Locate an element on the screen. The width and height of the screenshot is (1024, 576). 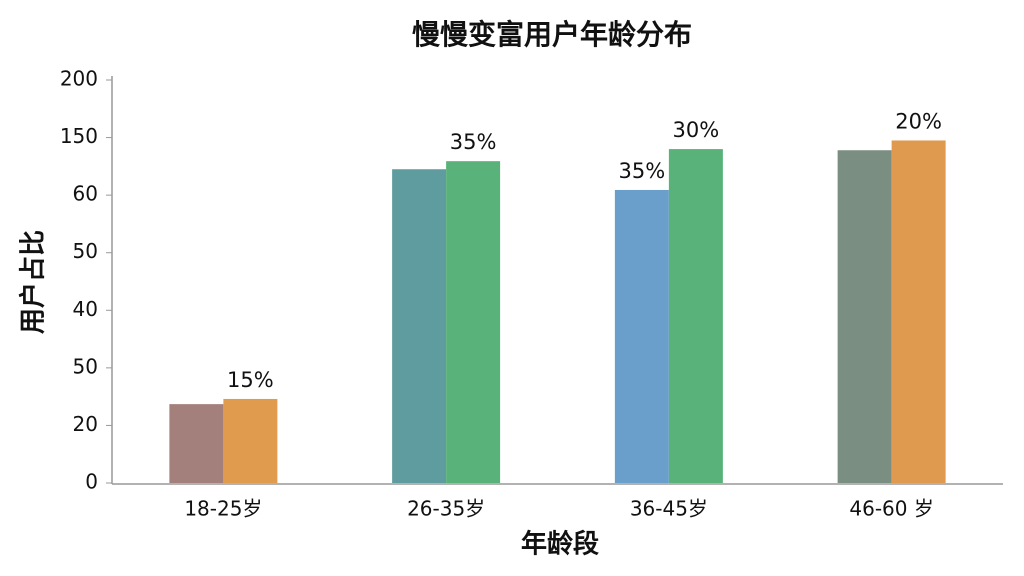
y-tick-label: 20 is located at coordinates (85, 424).